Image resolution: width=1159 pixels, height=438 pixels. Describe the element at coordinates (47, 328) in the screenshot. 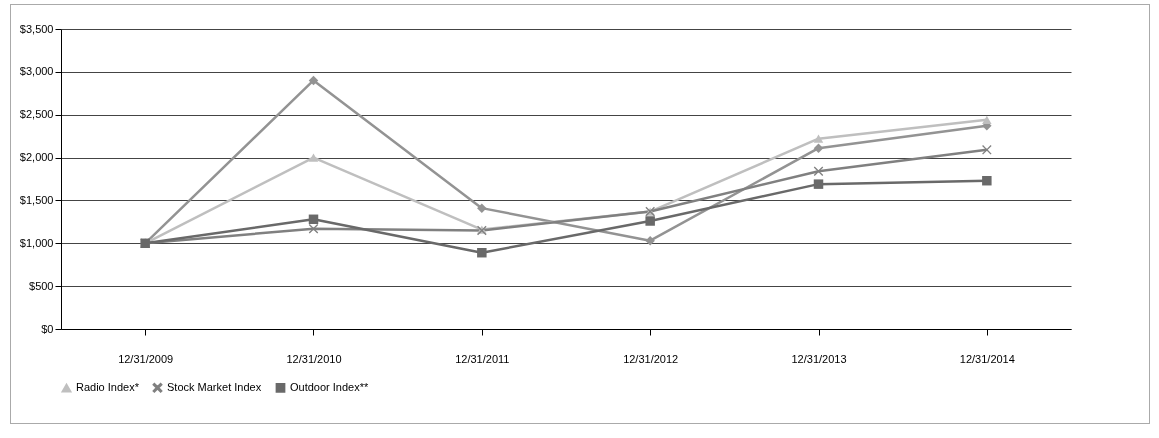

I see `y-tick-label: $0` at that location.